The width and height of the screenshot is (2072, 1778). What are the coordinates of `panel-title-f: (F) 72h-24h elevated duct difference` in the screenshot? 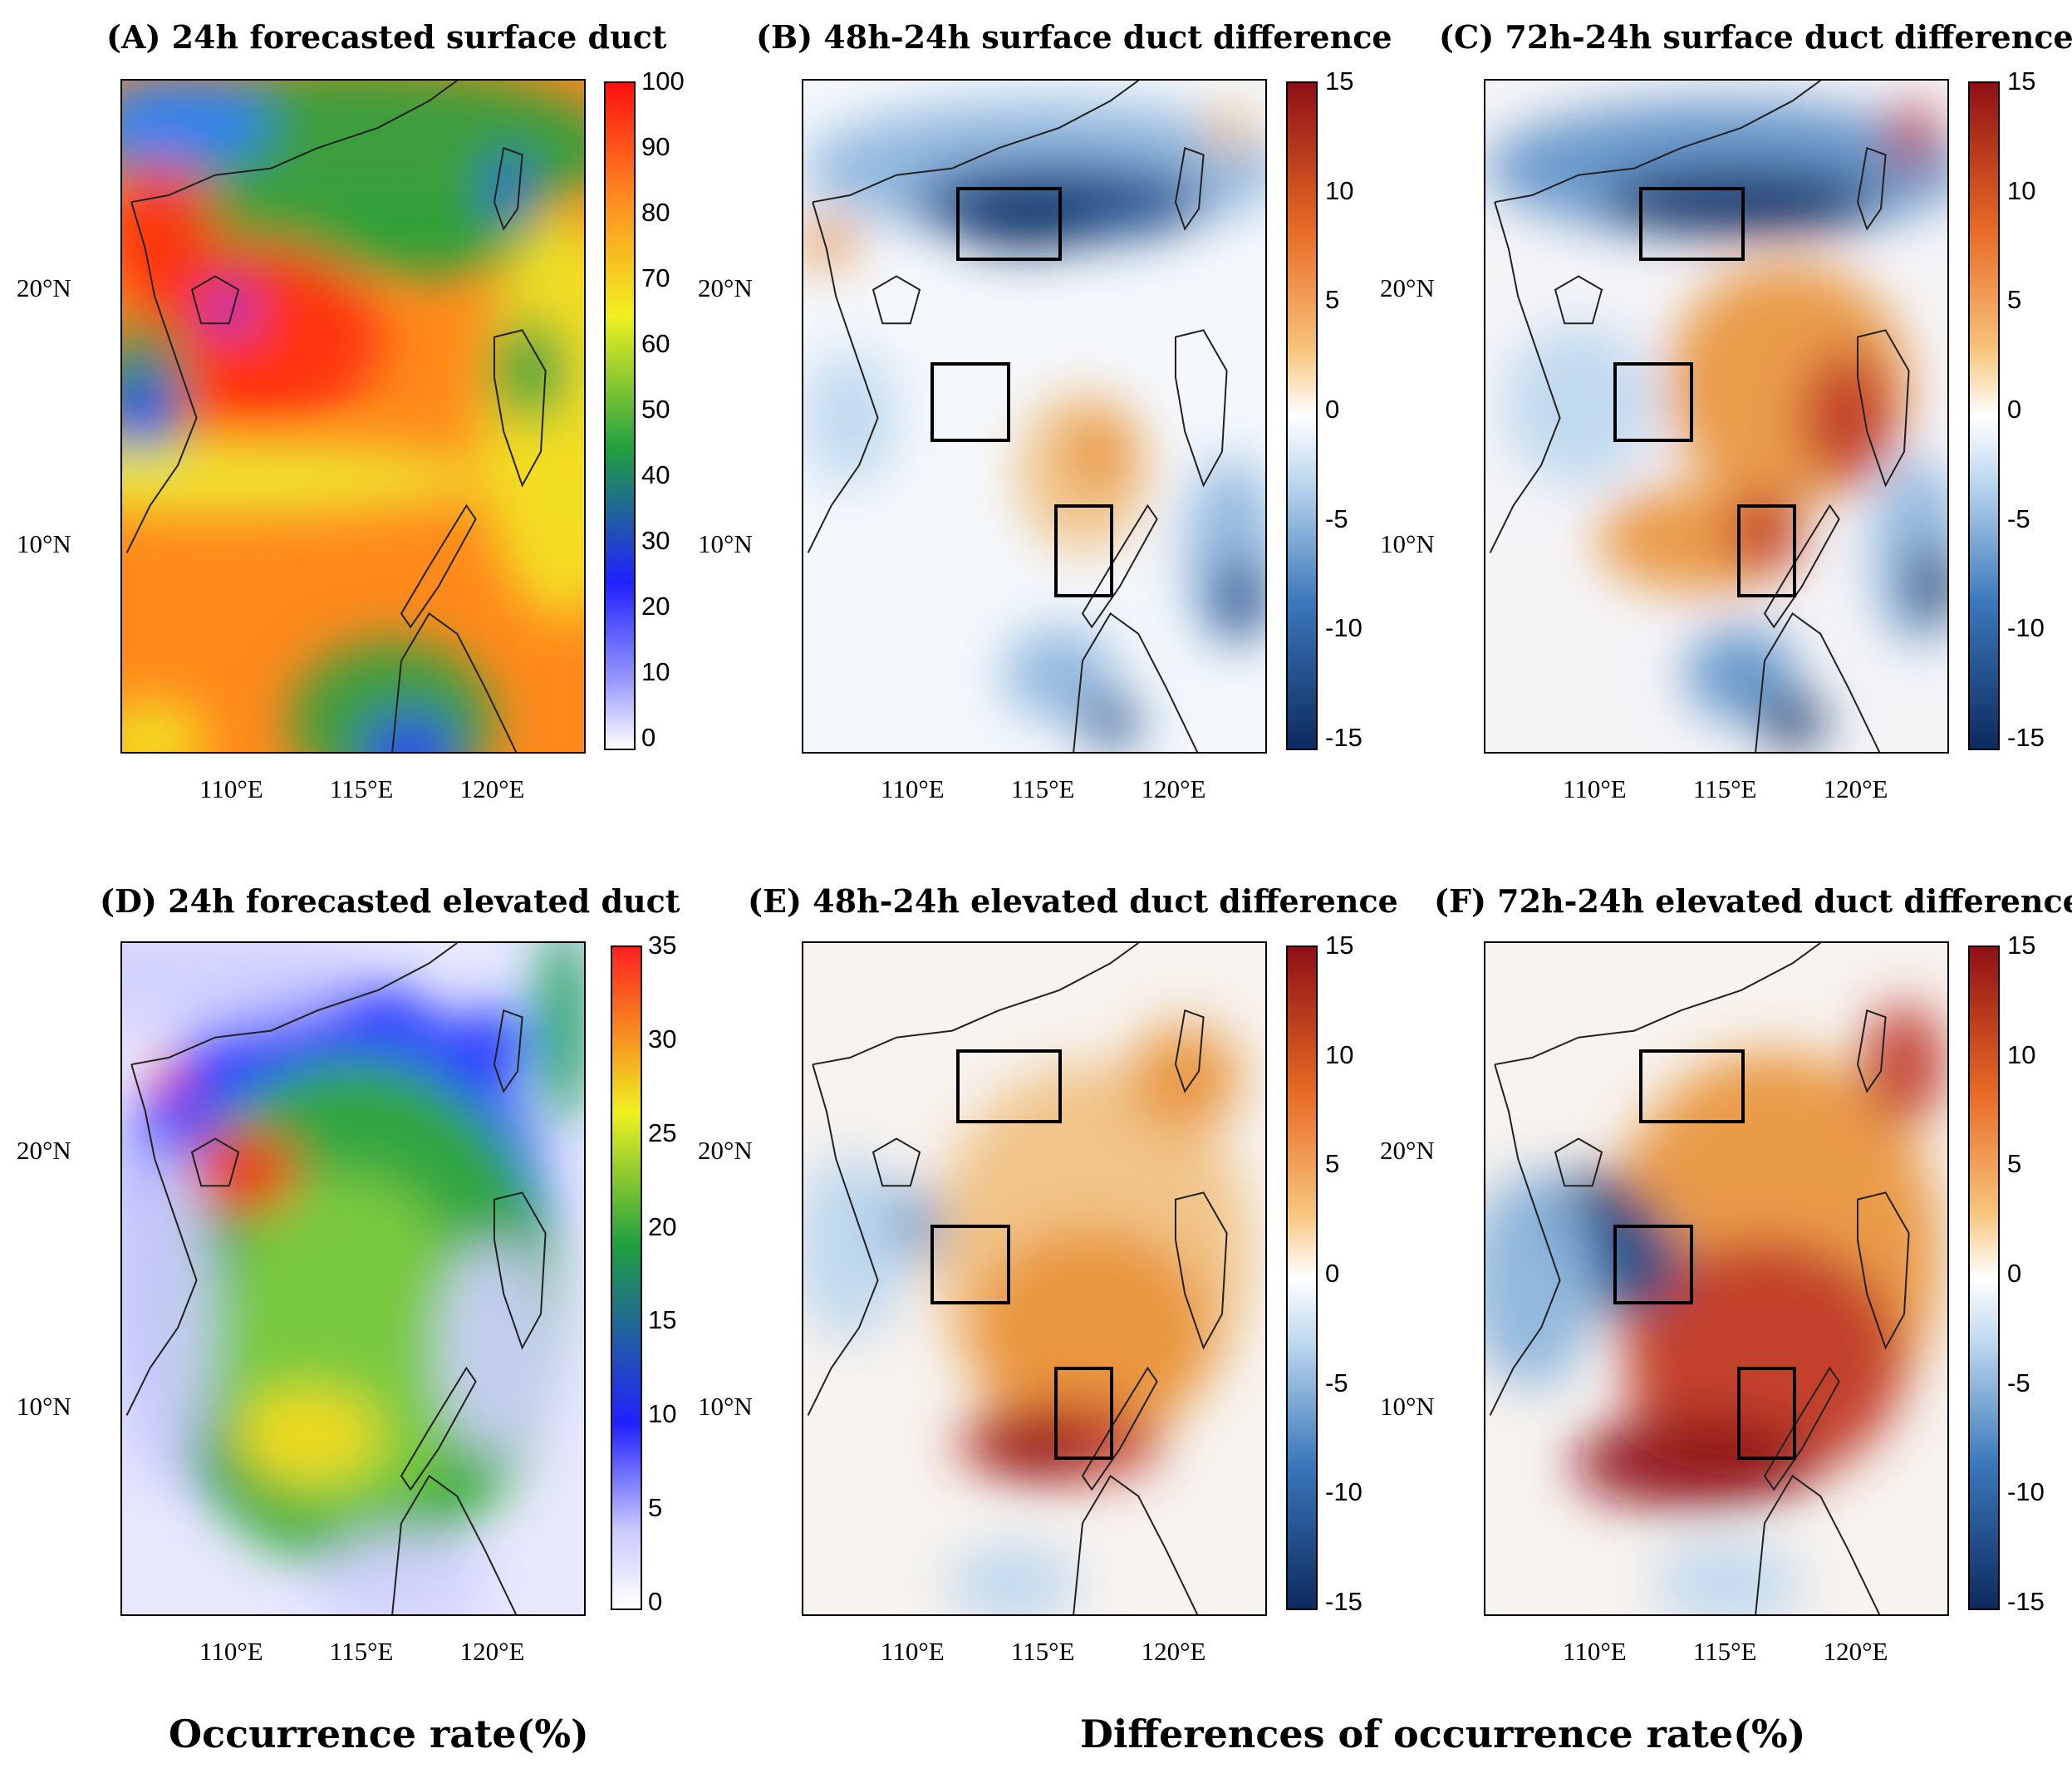 It's located at (1753, 901).